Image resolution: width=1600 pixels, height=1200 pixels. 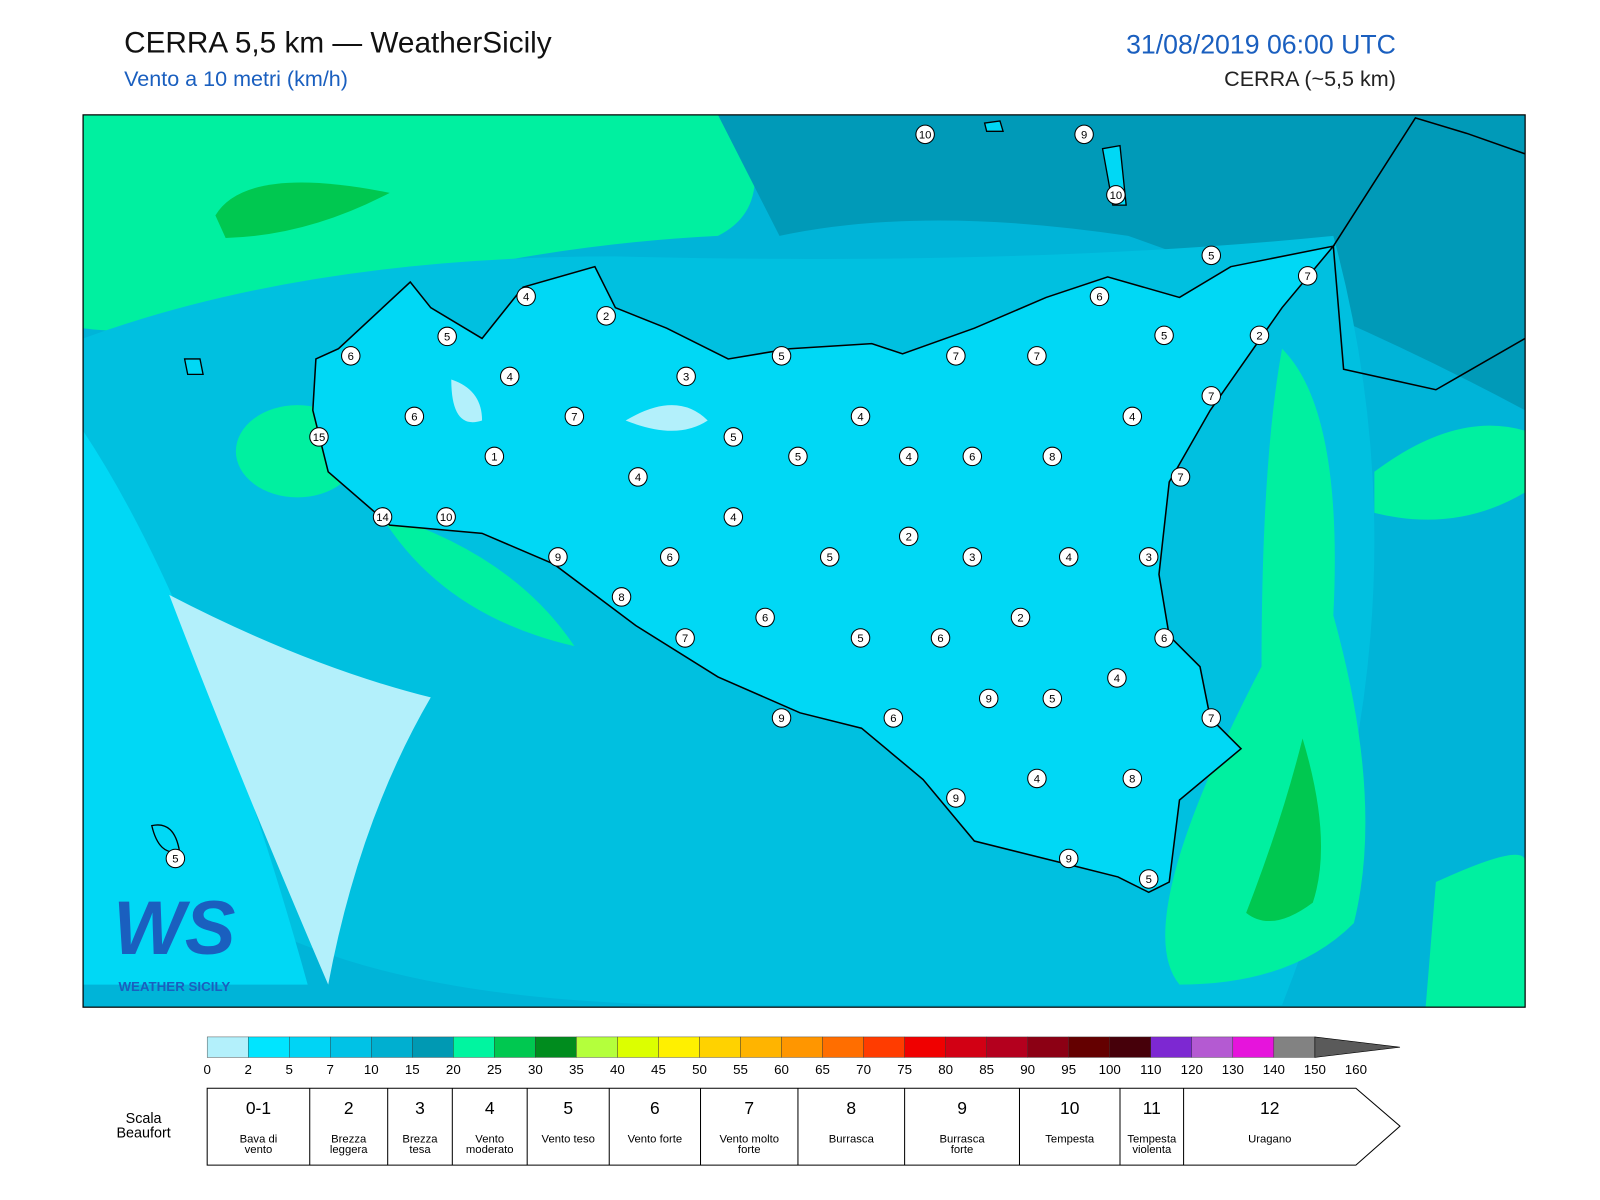 I want to click on beaufort-force: 10, so click(x=1070, y=1108).